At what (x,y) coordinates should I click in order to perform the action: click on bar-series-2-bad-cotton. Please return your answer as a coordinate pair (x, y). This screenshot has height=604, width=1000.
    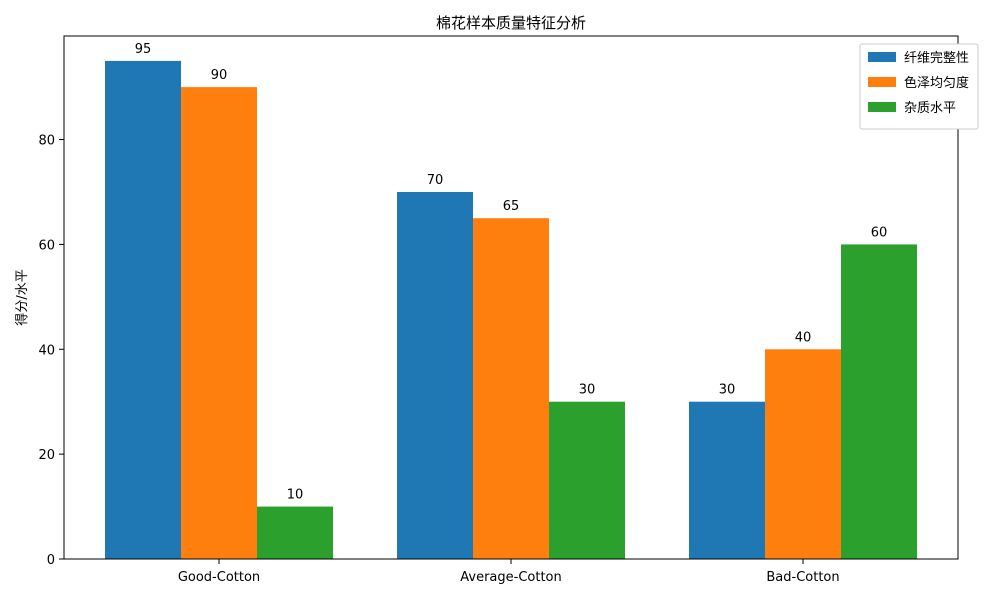
    Looking at the image, I should click on (803, 454).